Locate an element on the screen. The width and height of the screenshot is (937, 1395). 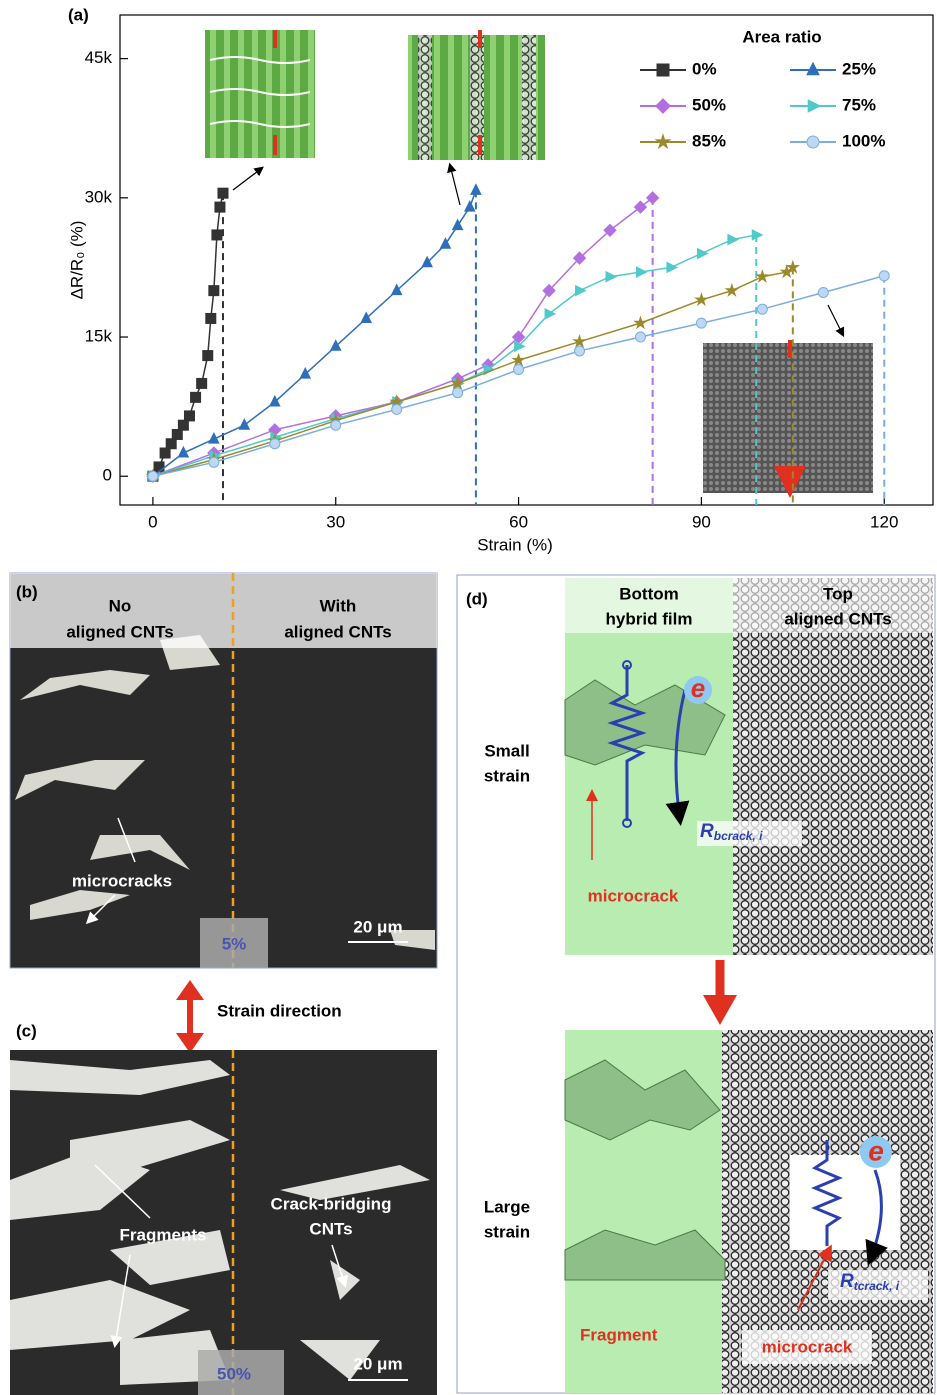
strain-arrow-heads is located at coordinates (190, 1016).